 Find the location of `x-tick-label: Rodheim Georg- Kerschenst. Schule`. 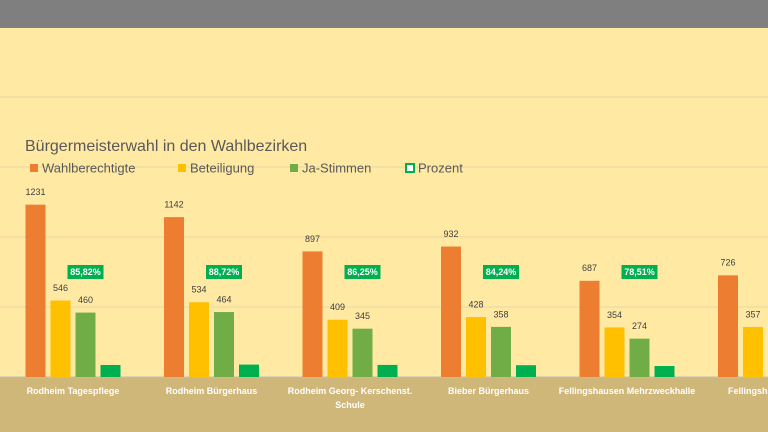

x-tick-label: Rodheim Georg- Kerschenst. Schule is located at coordinates (350, 398).